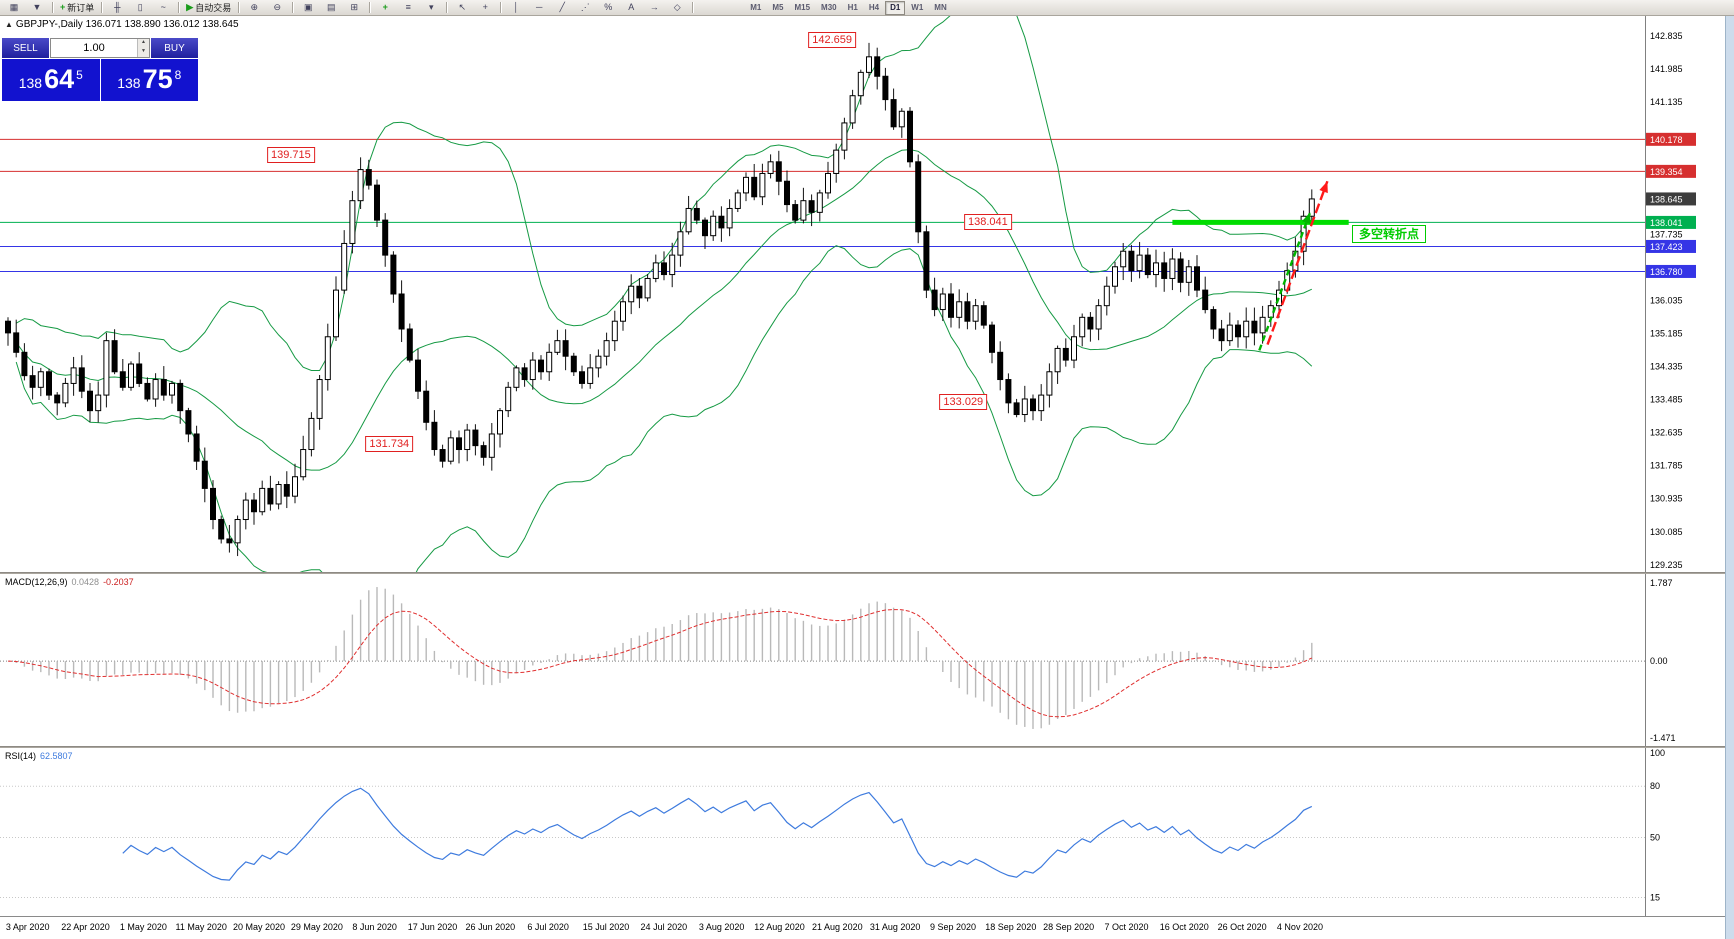  Describe the element at coordinates (631, 7) in the screenshot. I see `text-label-icon: A` at that location.